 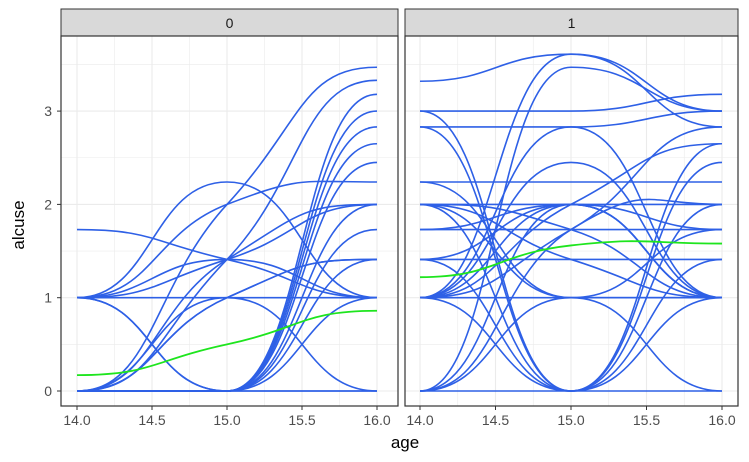 I want to click on facet-strip-label: 1, so click(x=572, y=23).